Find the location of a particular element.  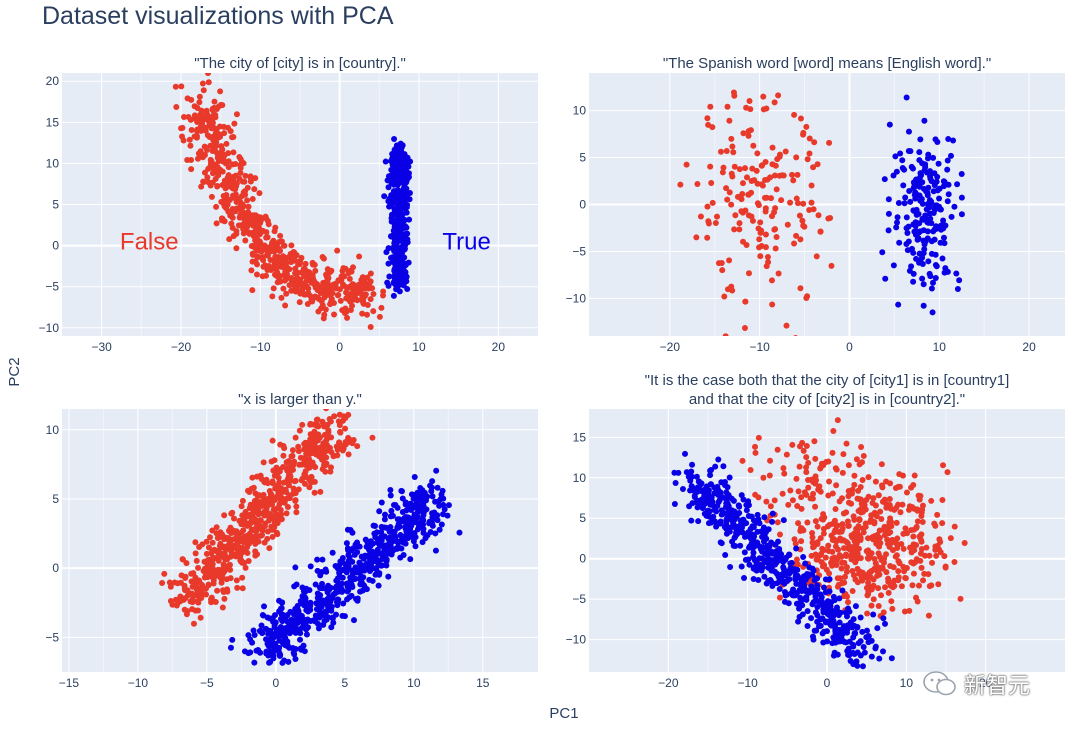

y-tick-label: 10 is located at coordinates (53, 430).